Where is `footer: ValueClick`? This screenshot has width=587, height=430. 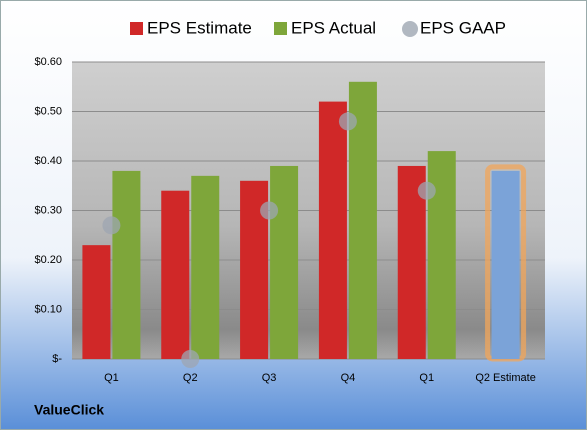
footer: ValueClick is located at coordinates (69, 410).